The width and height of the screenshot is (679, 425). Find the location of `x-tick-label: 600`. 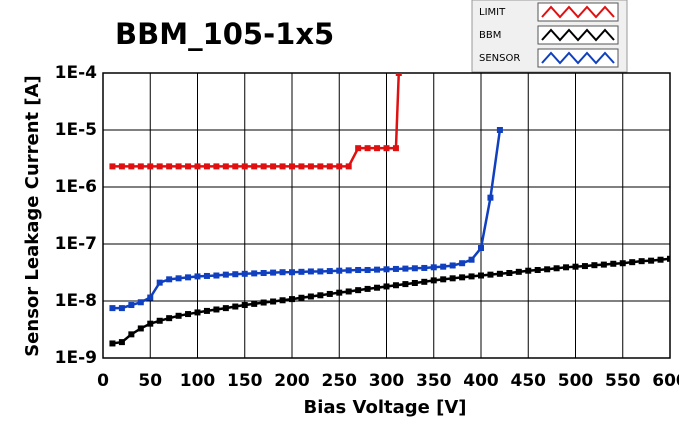

x-tick-label: 600 is located at coordinates (665, 381).